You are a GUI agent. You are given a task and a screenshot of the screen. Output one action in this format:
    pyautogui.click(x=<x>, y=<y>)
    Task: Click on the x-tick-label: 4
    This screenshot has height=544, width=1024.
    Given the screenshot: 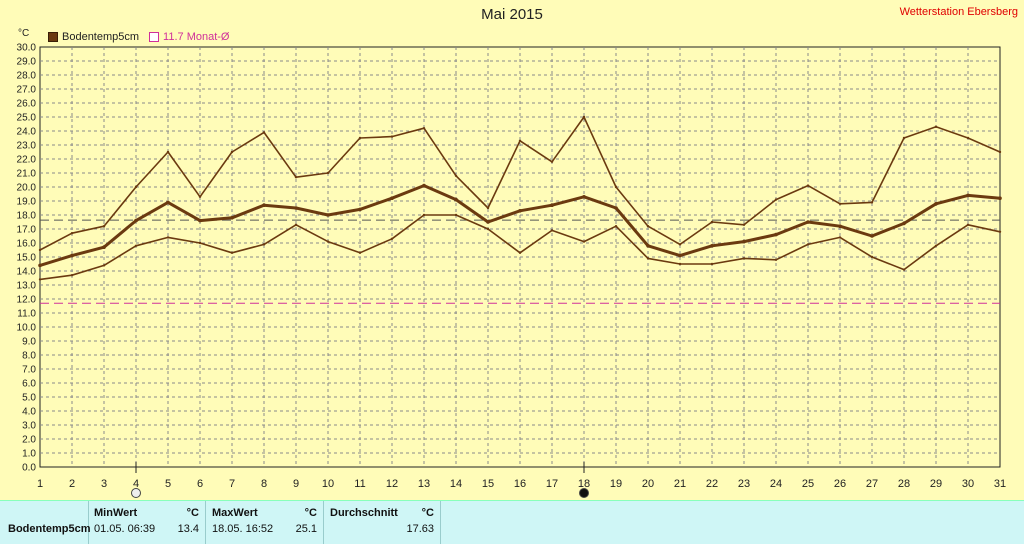 What is the action you would take?
    pyautogui.click(x=136, y=484)
    